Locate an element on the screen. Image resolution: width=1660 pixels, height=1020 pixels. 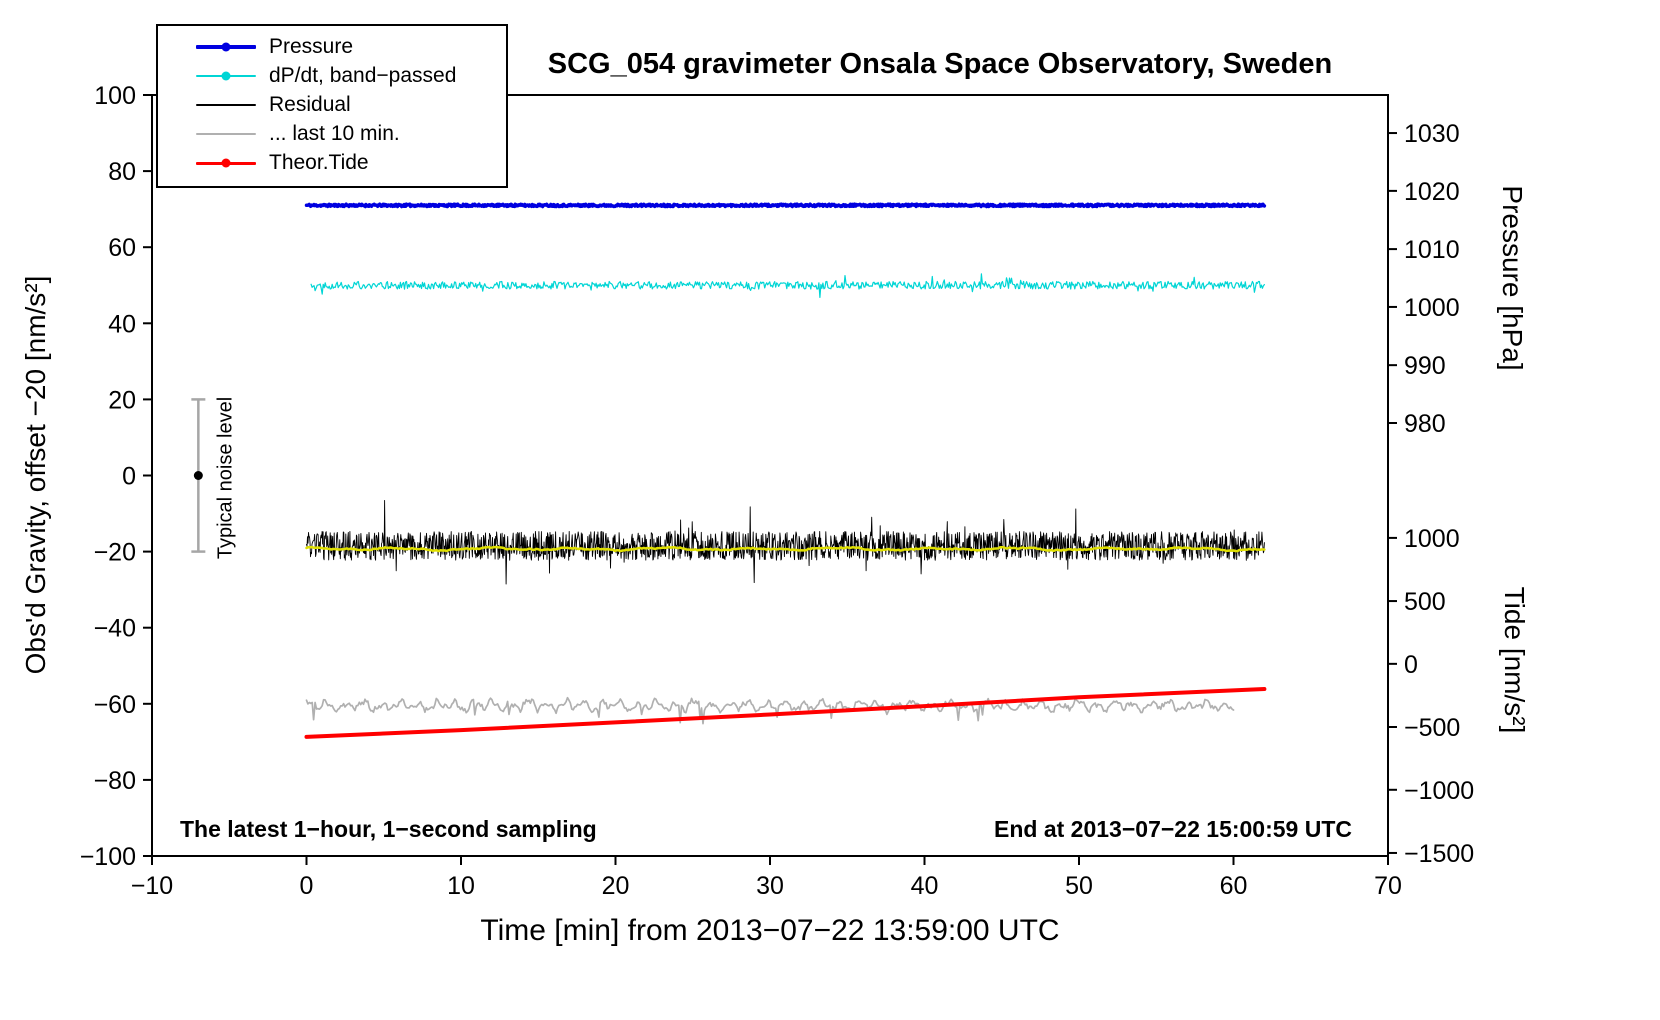
y-axis-label-pressure: Pressure [hPa] is located at coordinates (1512, 278).